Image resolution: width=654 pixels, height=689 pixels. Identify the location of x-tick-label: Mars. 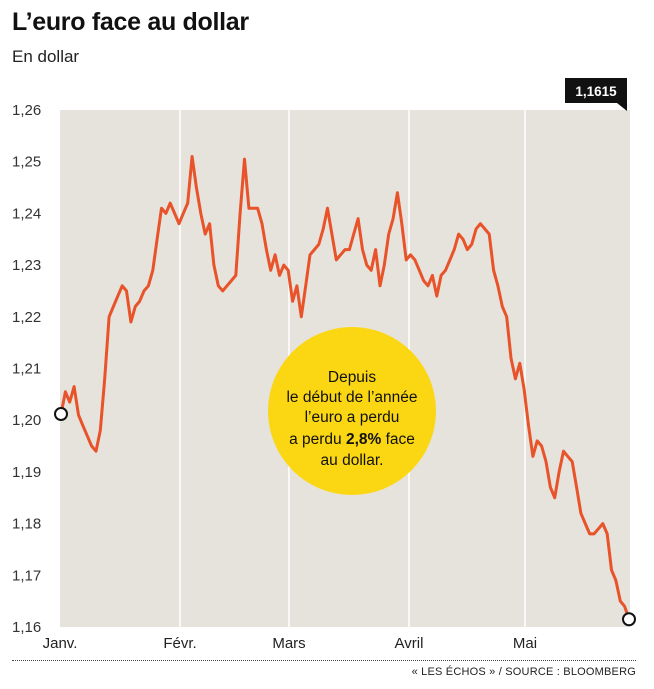
(288, 643).